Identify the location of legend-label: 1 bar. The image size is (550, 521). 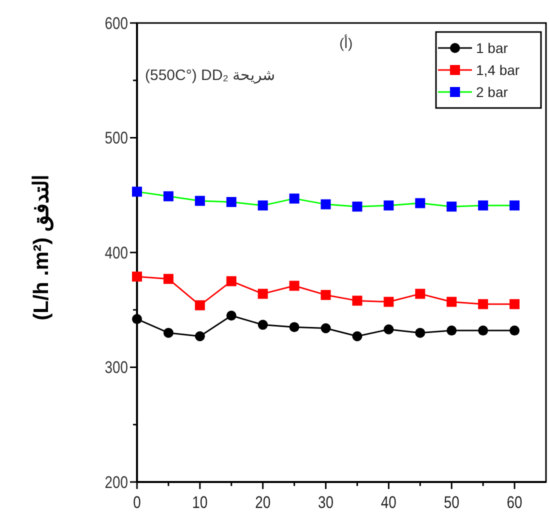
(492, 48).